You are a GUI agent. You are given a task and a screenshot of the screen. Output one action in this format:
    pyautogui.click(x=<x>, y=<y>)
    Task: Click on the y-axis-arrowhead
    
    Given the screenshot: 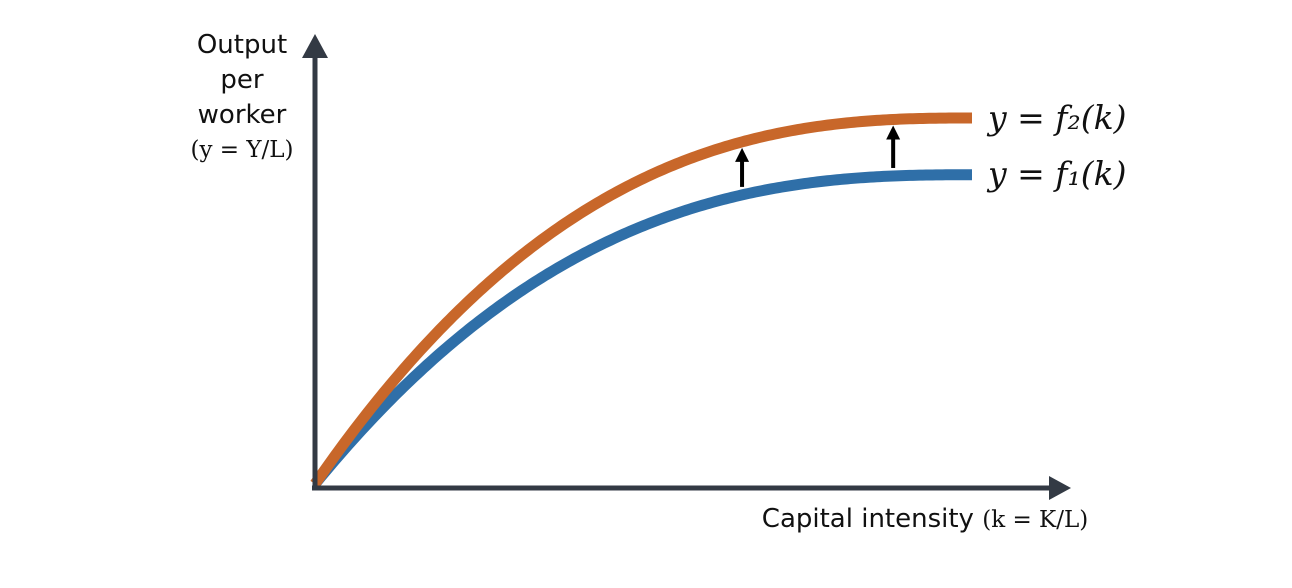 What is the action you would take?
    pyautogui.click(x=315, y=46)
    